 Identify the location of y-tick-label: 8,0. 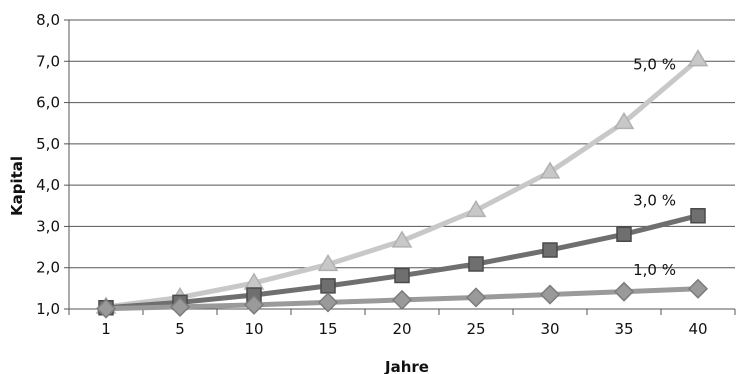
(48, 20).